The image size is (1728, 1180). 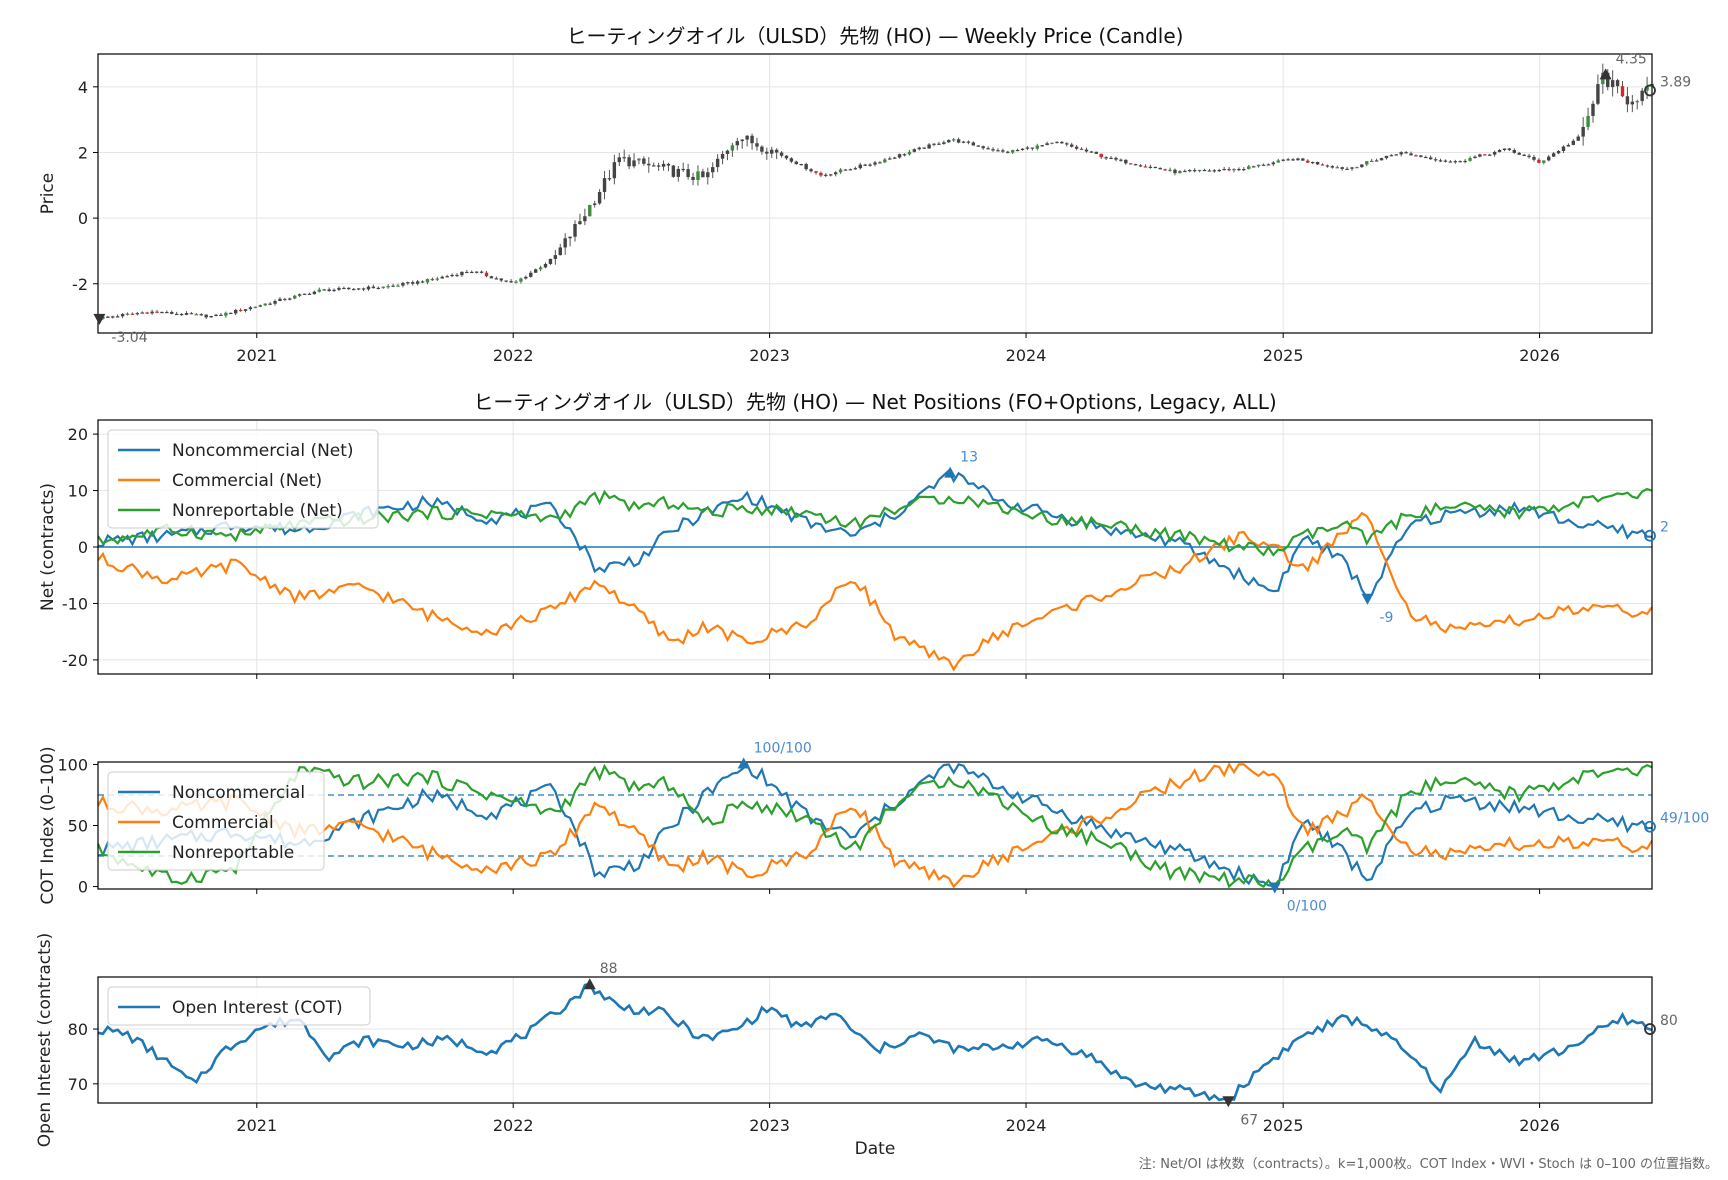 What do you see at coordinates (75, 660) in the screenshot?
I see `y-tick-label: -20` at bounding box center [75, 660].